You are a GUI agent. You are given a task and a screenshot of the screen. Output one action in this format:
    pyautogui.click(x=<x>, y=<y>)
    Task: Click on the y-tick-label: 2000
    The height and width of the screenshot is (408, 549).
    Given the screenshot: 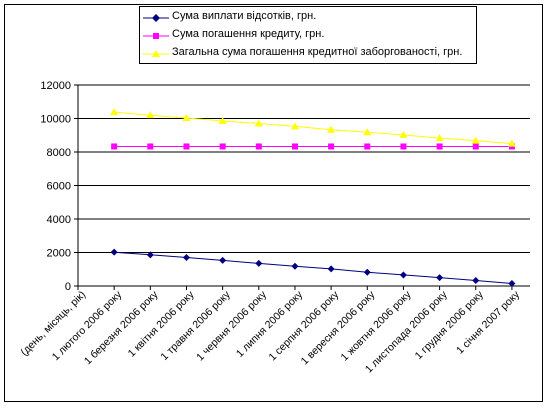 What is the action you would take?
    pyautogui.click(x=59, y=254)
    